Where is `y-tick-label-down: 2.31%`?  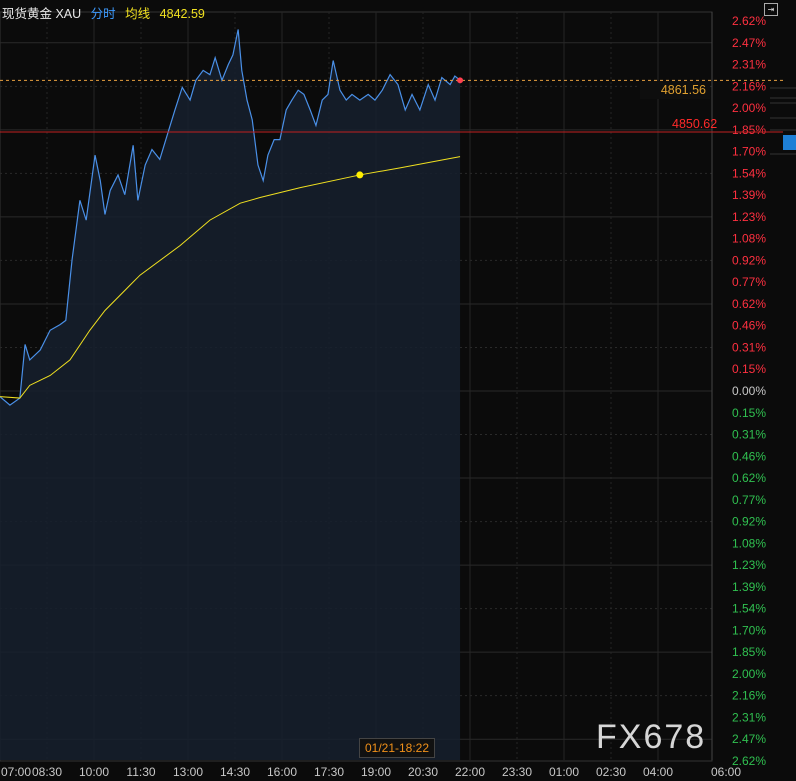 y-tick-label-down: 2.31% is located at coordinates (749, 717).